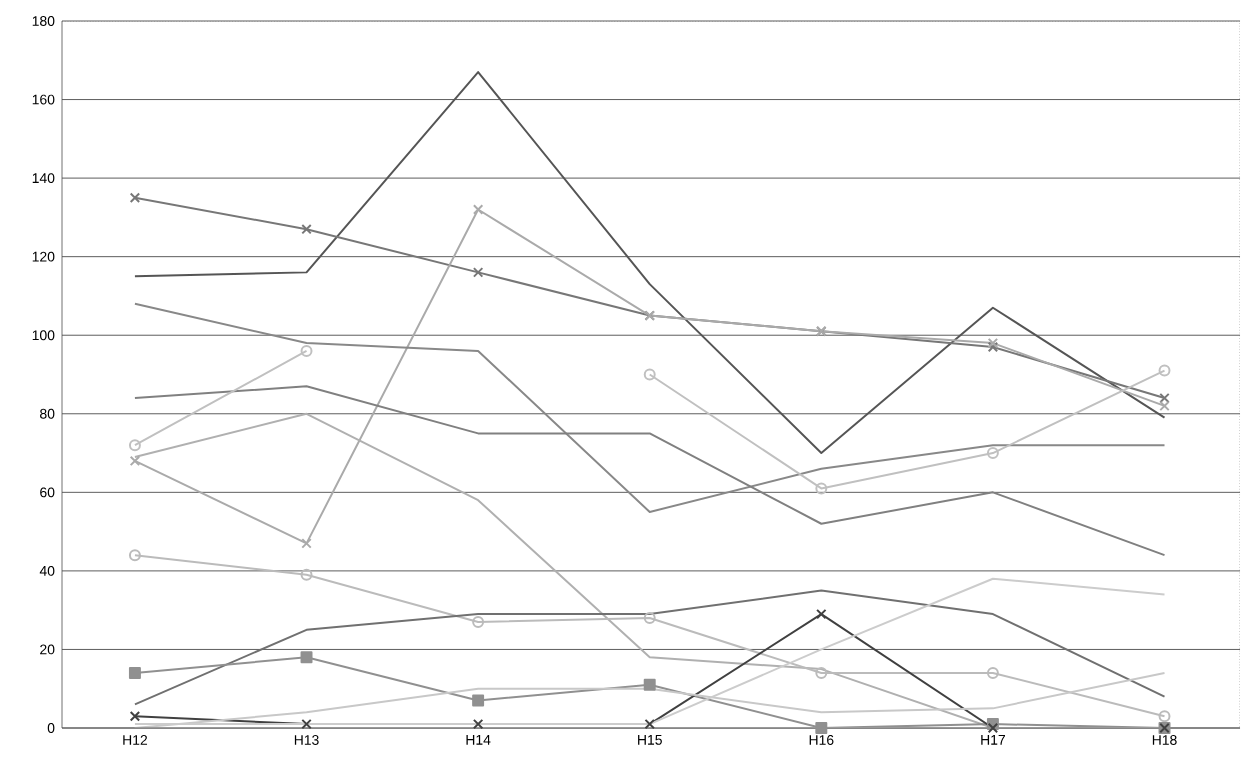 The height and width of the screenshot is (767, 1258). Describe the element at coordinates (47, 649) in the screenshot. I see `y-tick-label: 20` at that location.